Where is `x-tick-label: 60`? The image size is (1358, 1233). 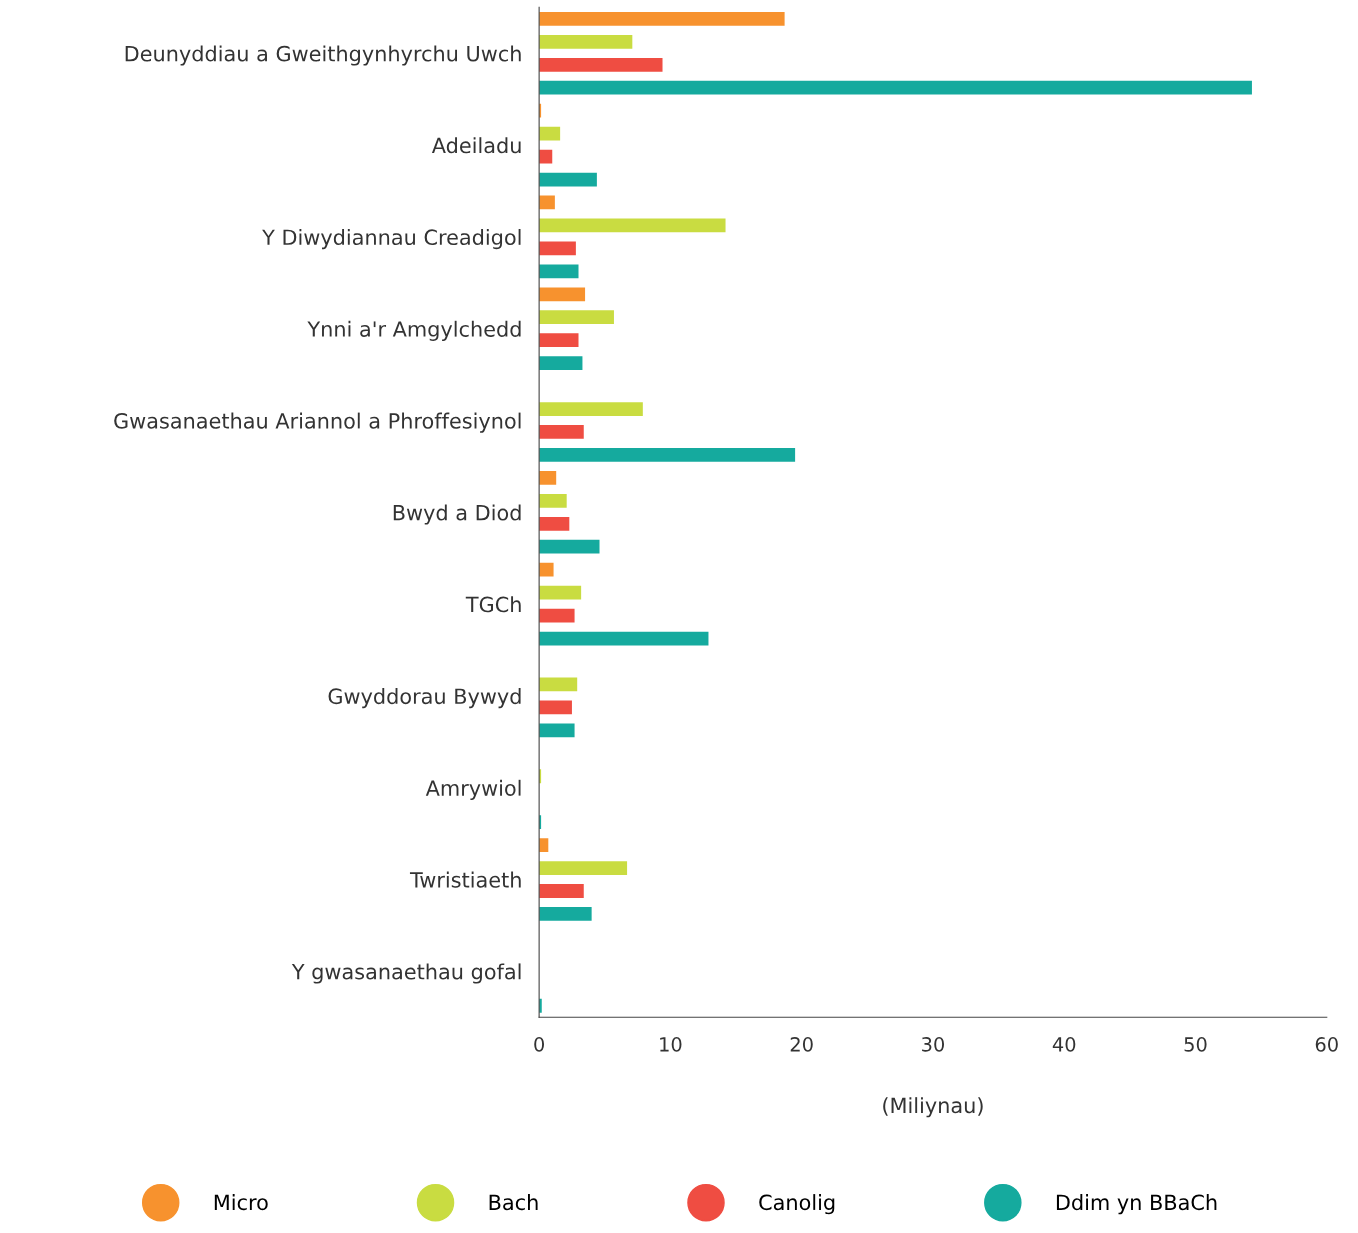 x-tick-label: 60 is located at coordinates (1326, 1044).